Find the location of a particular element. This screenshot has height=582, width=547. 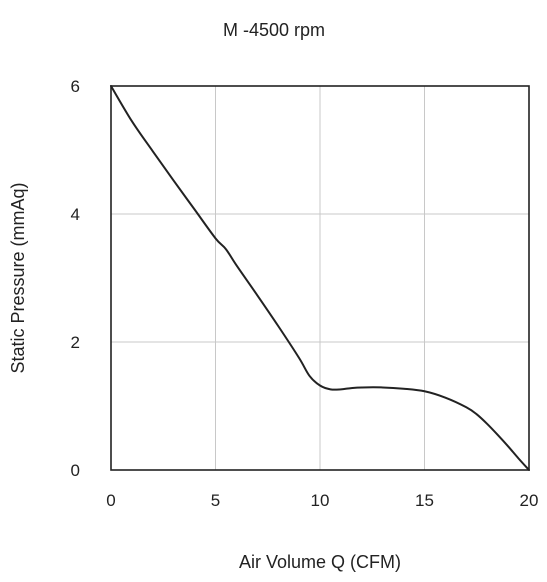

y-axis-label: Static Pressure (mmAq) is located at coordinates (18, 277).